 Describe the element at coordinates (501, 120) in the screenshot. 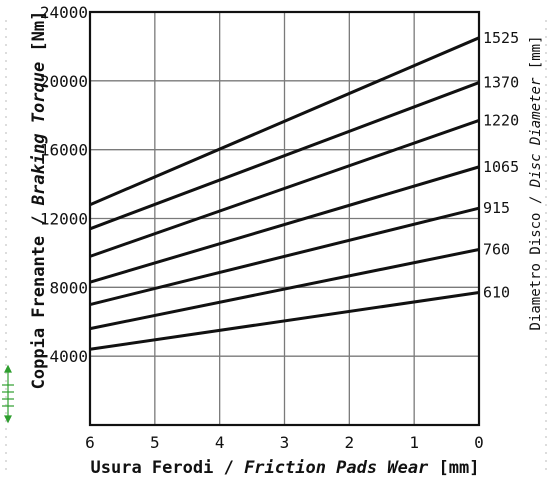

I see `series-label-1220: 1220` at that location.